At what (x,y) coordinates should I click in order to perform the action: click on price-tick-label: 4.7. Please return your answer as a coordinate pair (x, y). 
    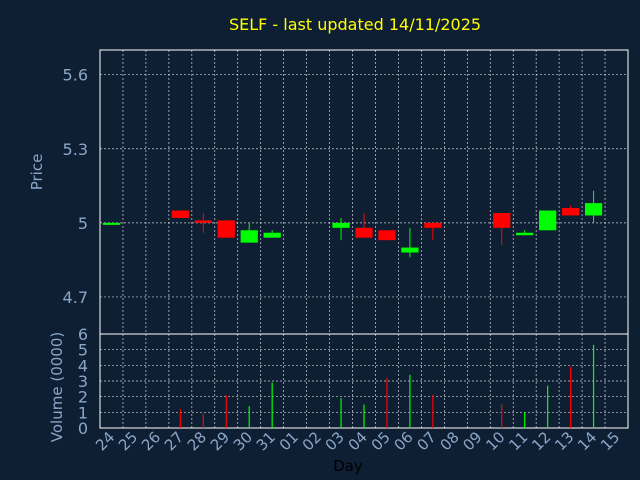
    Looking at the image, I should click on (75, 297).